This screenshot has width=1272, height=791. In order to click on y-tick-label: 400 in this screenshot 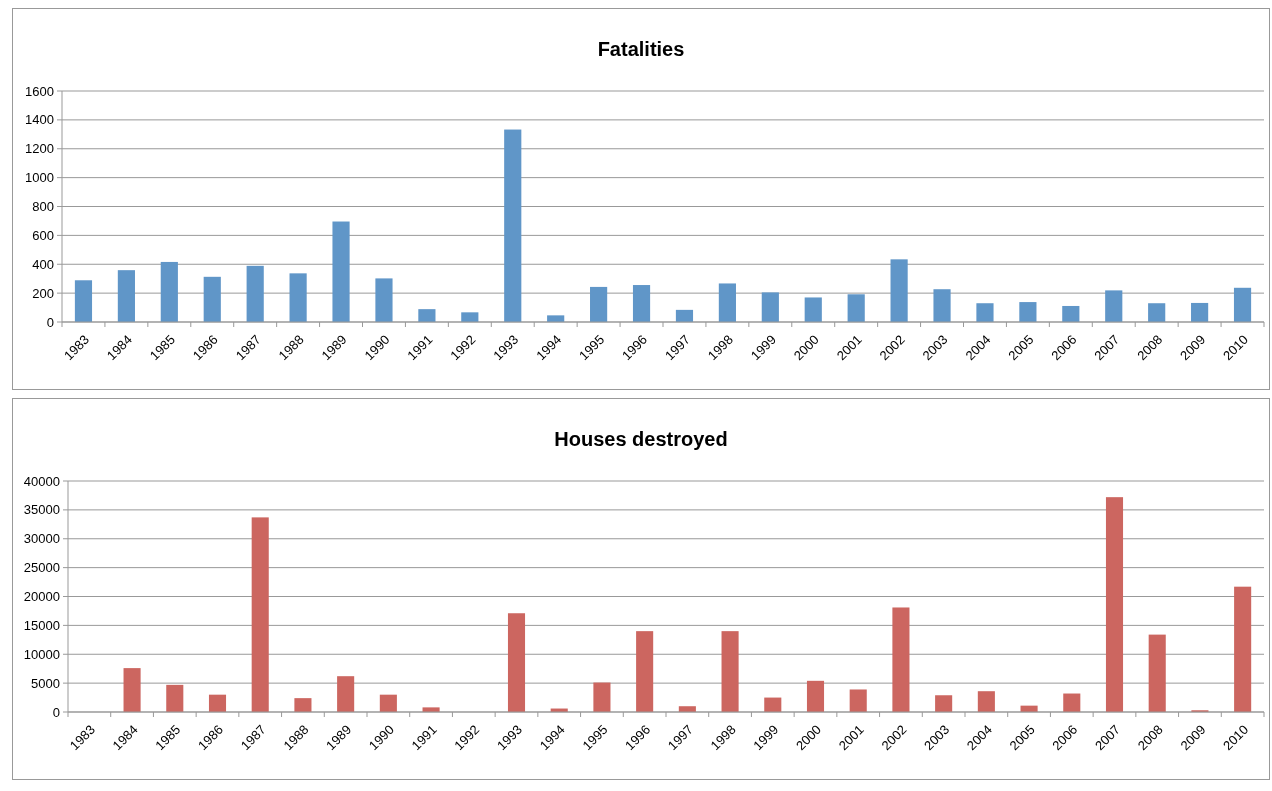, I will do `click(43, 264)`.